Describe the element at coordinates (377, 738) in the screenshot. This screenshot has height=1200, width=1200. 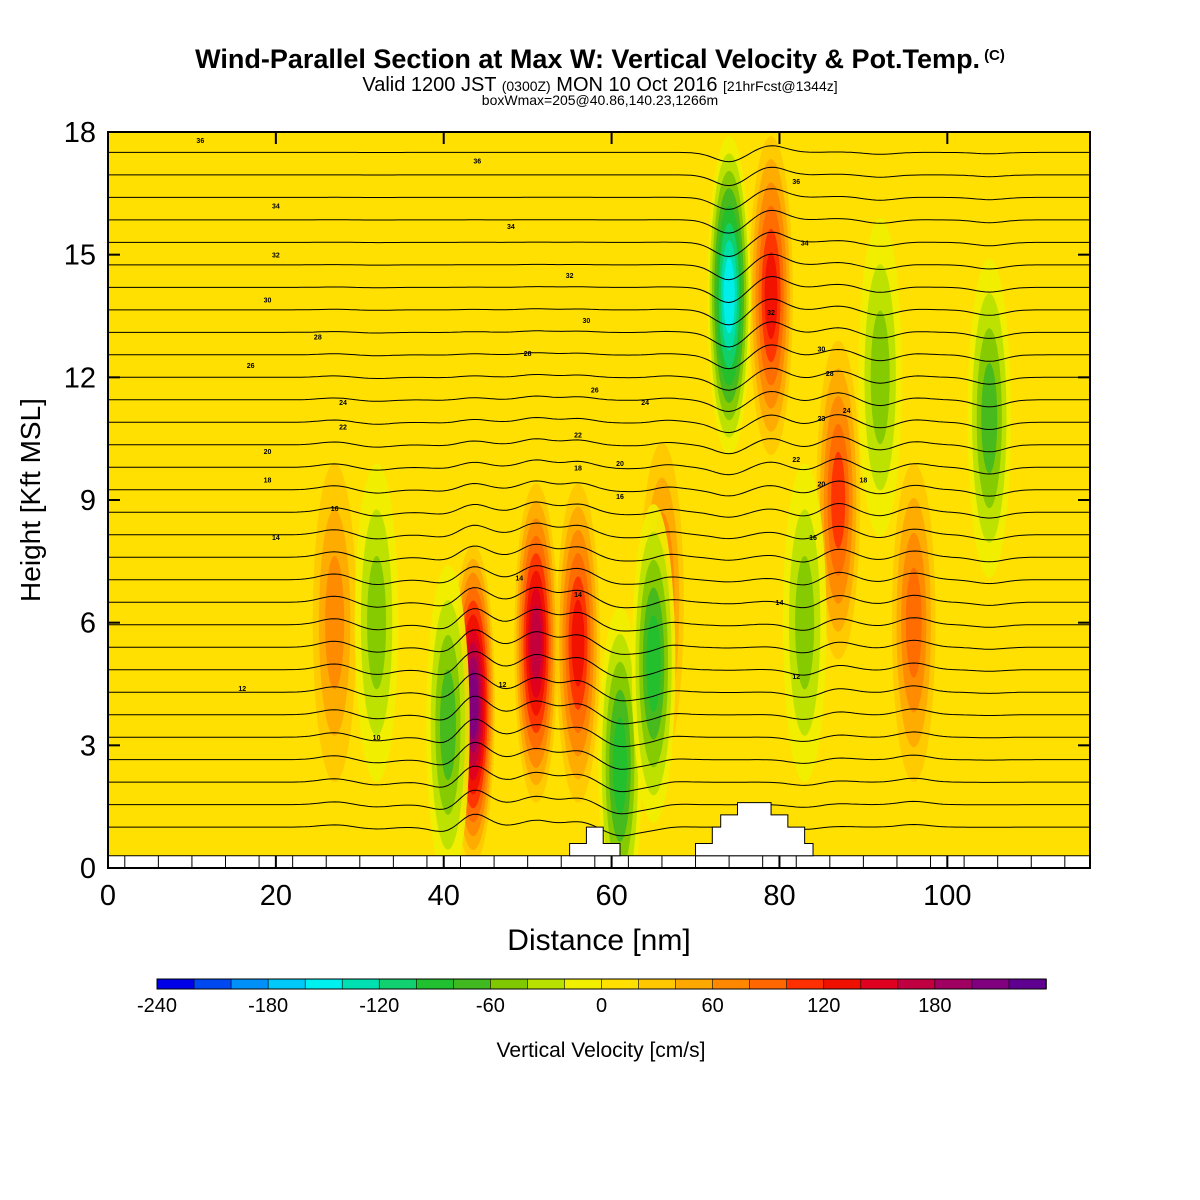
I see `isentrope-label: 10` at that location.